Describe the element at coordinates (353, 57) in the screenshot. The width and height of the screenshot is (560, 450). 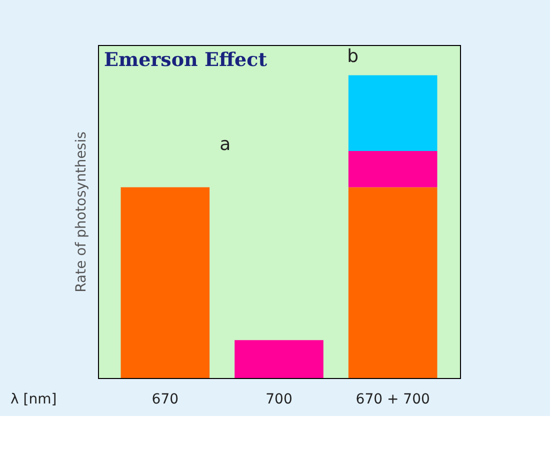
I see `text: b` at that location.